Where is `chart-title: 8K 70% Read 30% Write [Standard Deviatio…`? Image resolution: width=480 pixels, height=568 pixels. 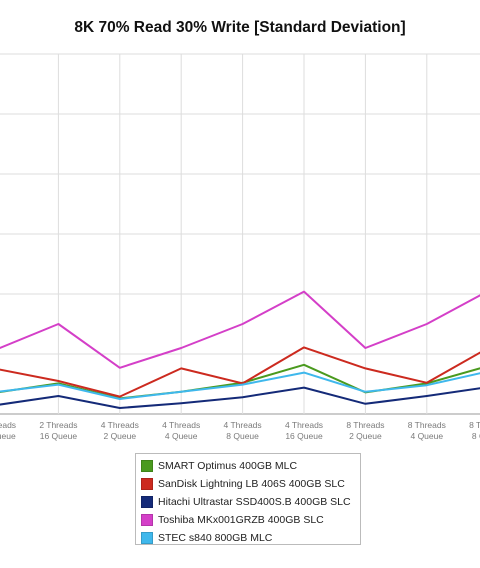
chart-title: 8K 70% Read 30% Write [Standard Deviatio… is located at coordinates (240, 27).